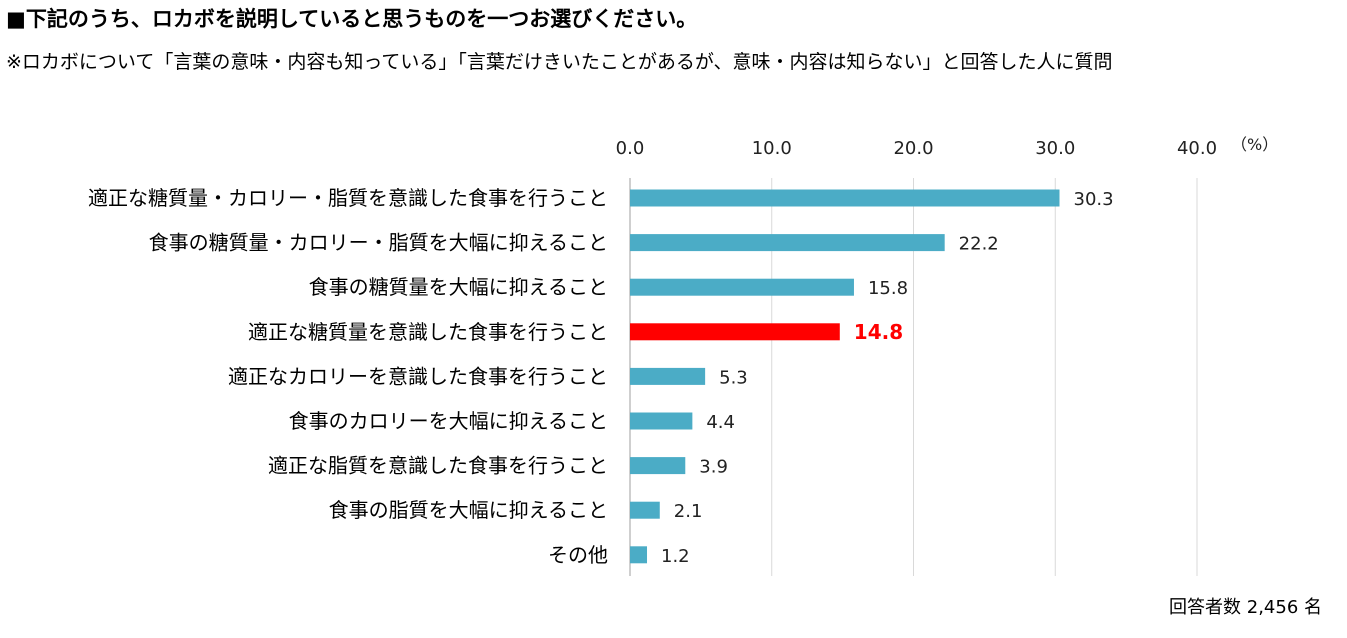  What do you see at coordinates (458, 287) in the screenshot?
I see `category-label: 食事の糖質量を大幅に抑えること` at bounding box center [458, 287].